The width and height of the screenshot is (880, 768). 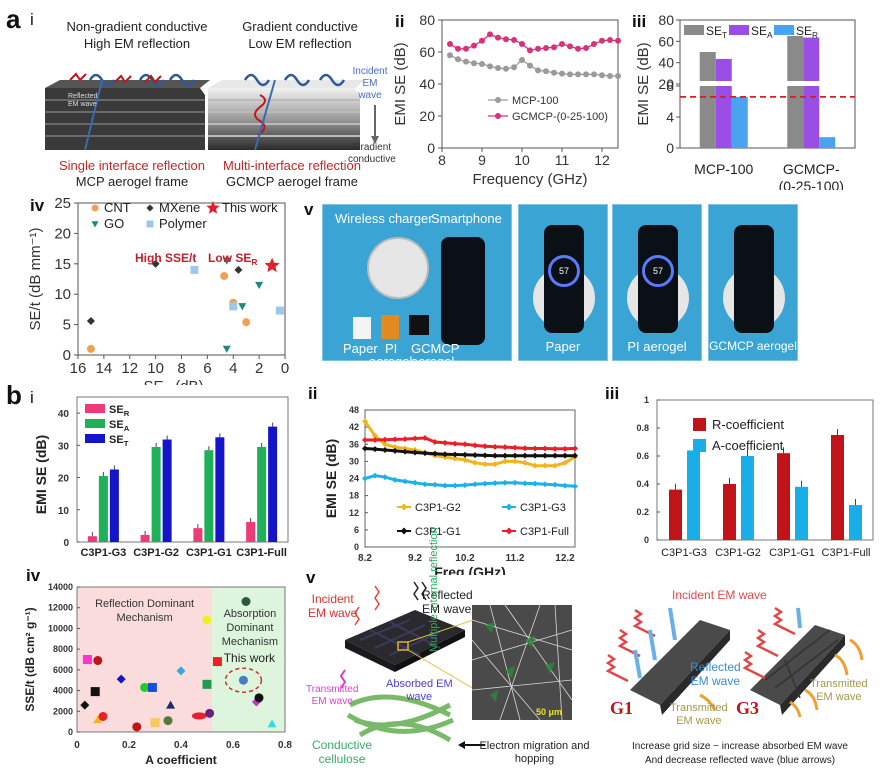 What do you see at coordinates (463, 291) in the screenshot?
I see `smartphone-image` at bounding box center [463, 291].